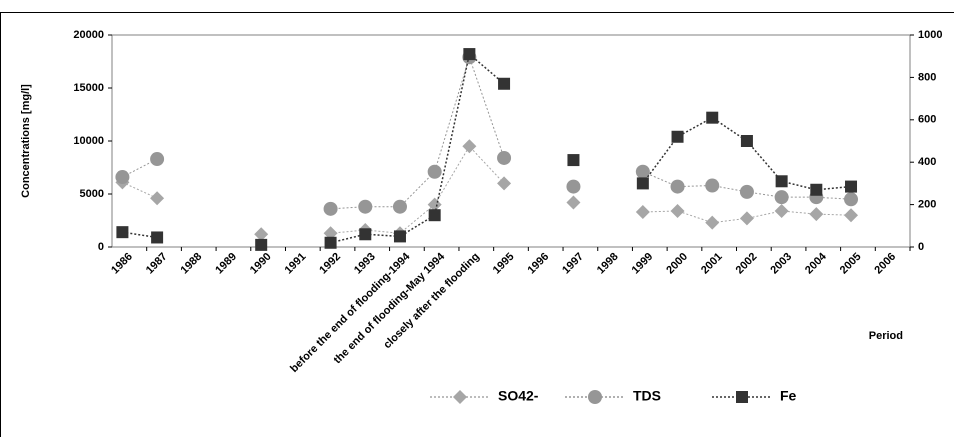 This screenshot has height=437, width=954. Describe the element at coordinates (26, 141) in the screenshot. I see `y-axis-title: Concentrations [mg/l]` at that location.